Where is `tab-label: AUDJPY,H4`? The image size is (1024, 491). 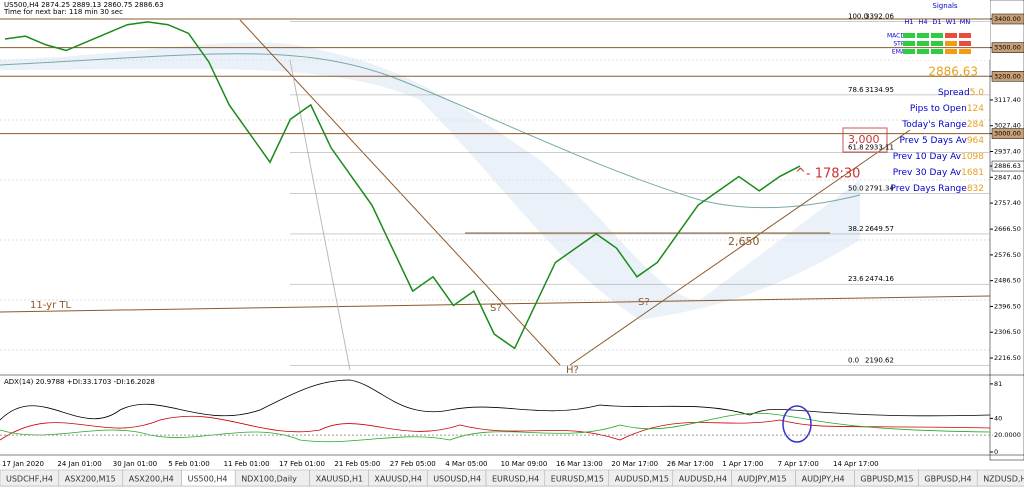 tab-label: AUDJPY,H4 is located at coordinates (823, 479).